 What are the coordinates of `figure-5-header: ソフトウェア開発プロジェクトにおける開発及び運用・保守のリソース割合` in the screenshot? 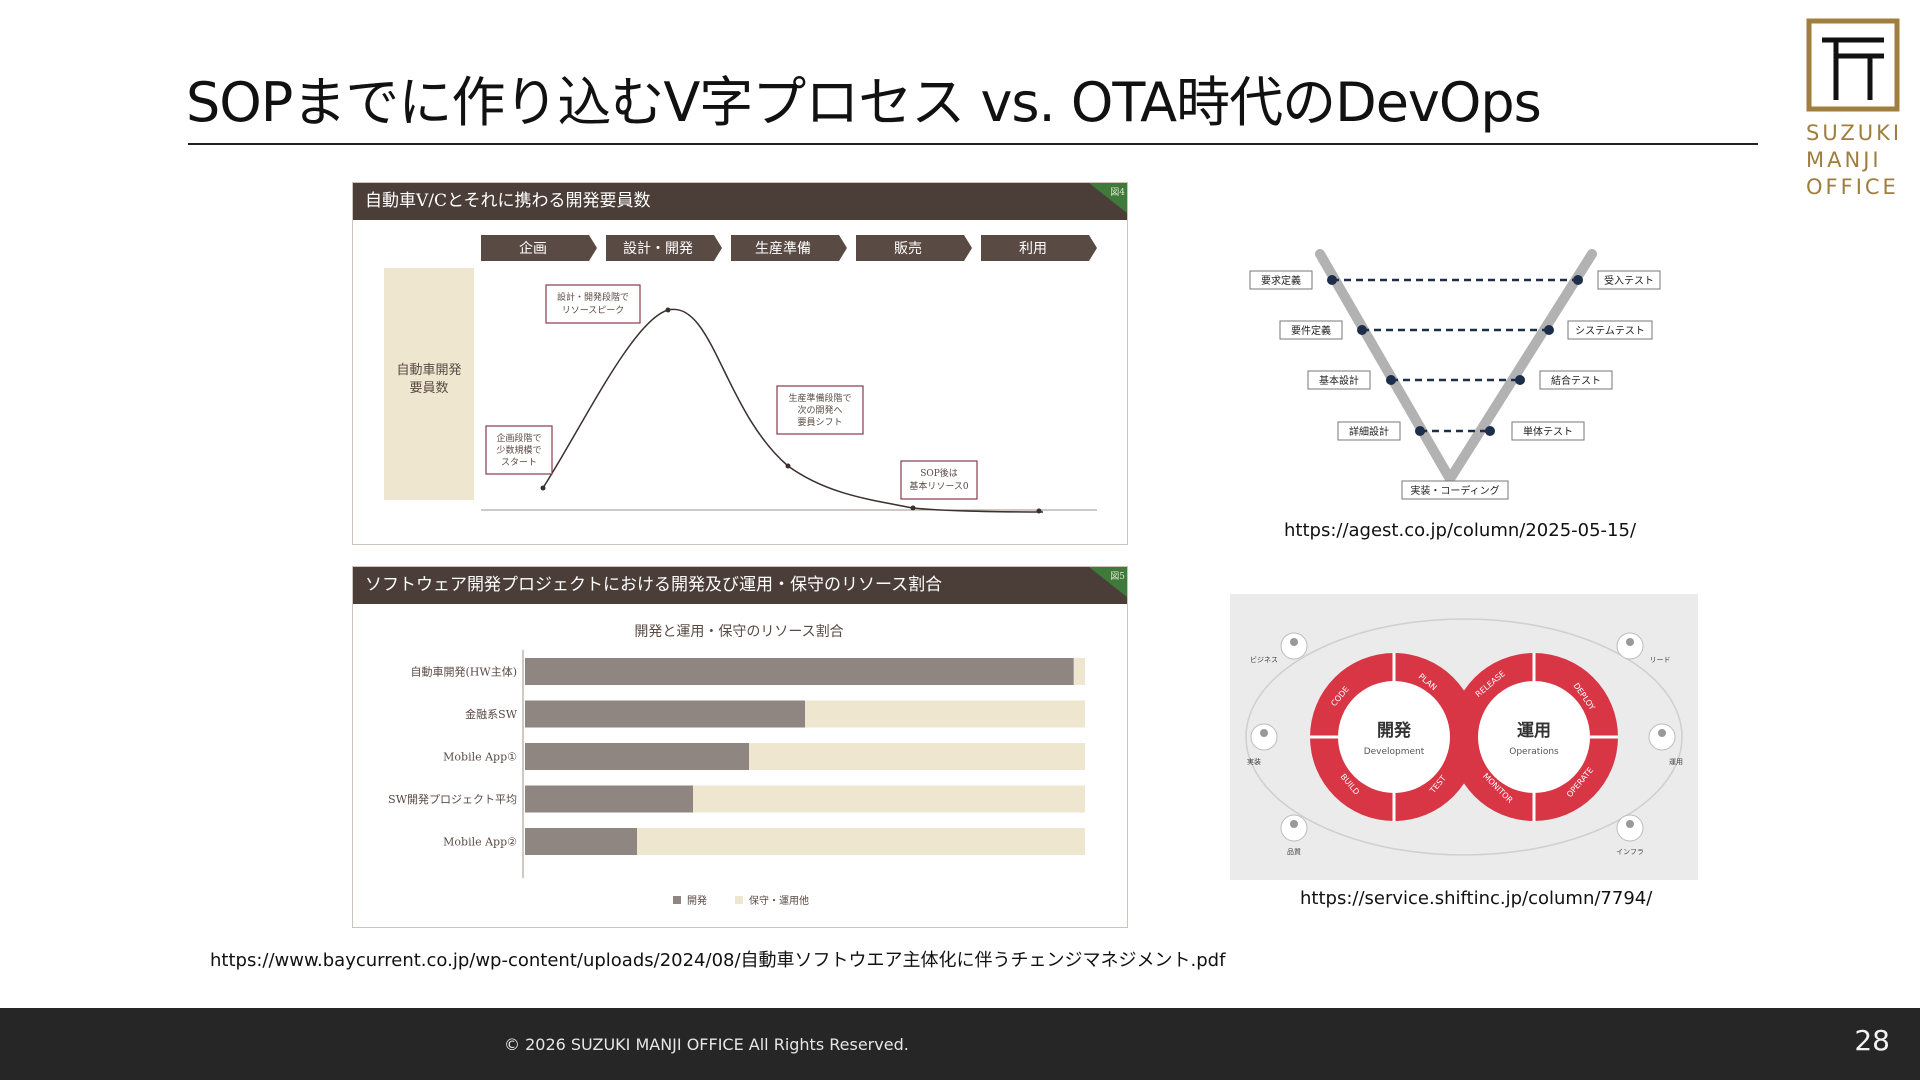 It's located at (740, 585).